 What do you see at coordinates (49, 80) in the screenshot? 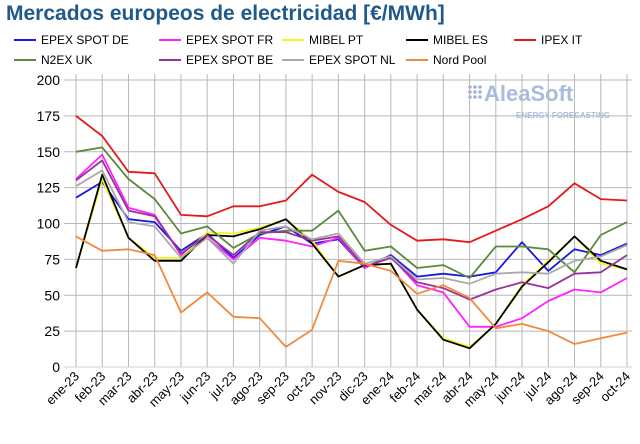
I see `y-tick-label: 200` at bounding box center [49, 80].